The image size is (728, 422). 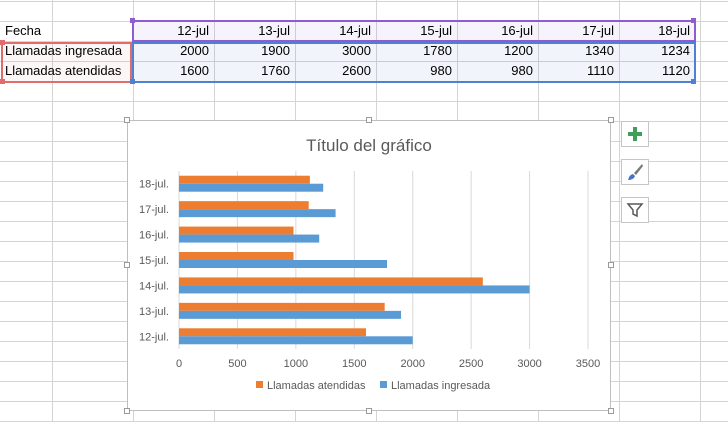 What do you see at coordinates (369, 145) in the screenshot?
I see `chart-title: Título del gráfico` at bounding box center [369, 145].